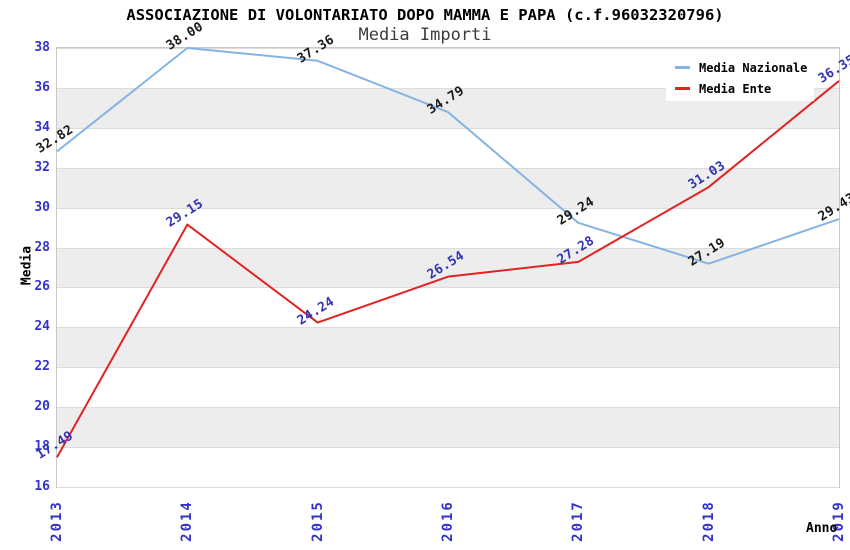 The width and height of the screenshot is (850, 550). Describe the element at coordinates (187, 521) in the screenshot. I see `x-tick-label: 2014` at that location.